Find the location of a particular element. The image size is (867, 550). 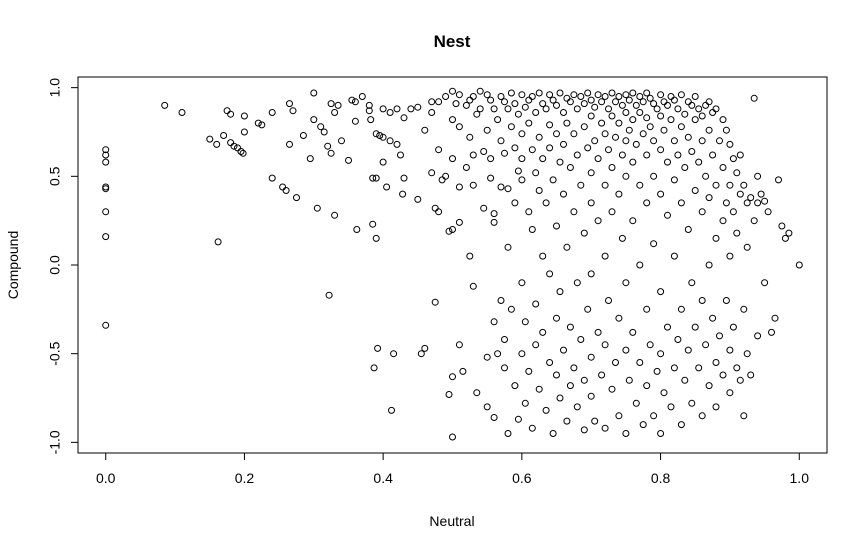

y-axis-label: Compound is located at coordinates (13, 265).